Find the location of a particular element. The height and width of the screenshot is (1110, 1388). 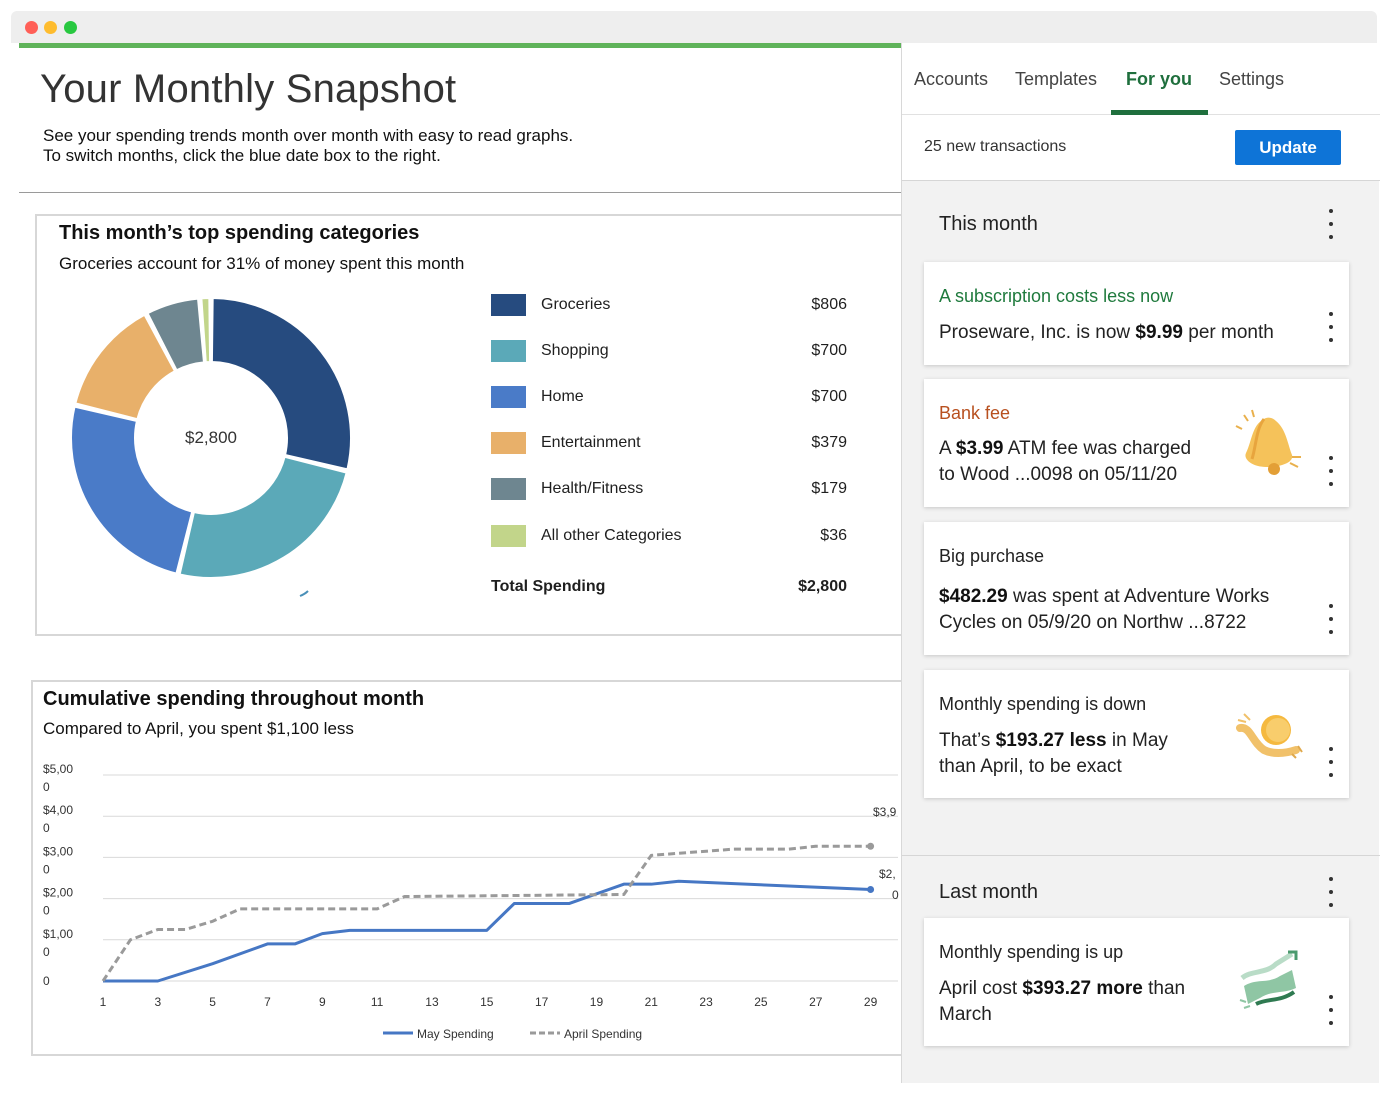

entertainment-swatch is located at coordinates (508, 443).